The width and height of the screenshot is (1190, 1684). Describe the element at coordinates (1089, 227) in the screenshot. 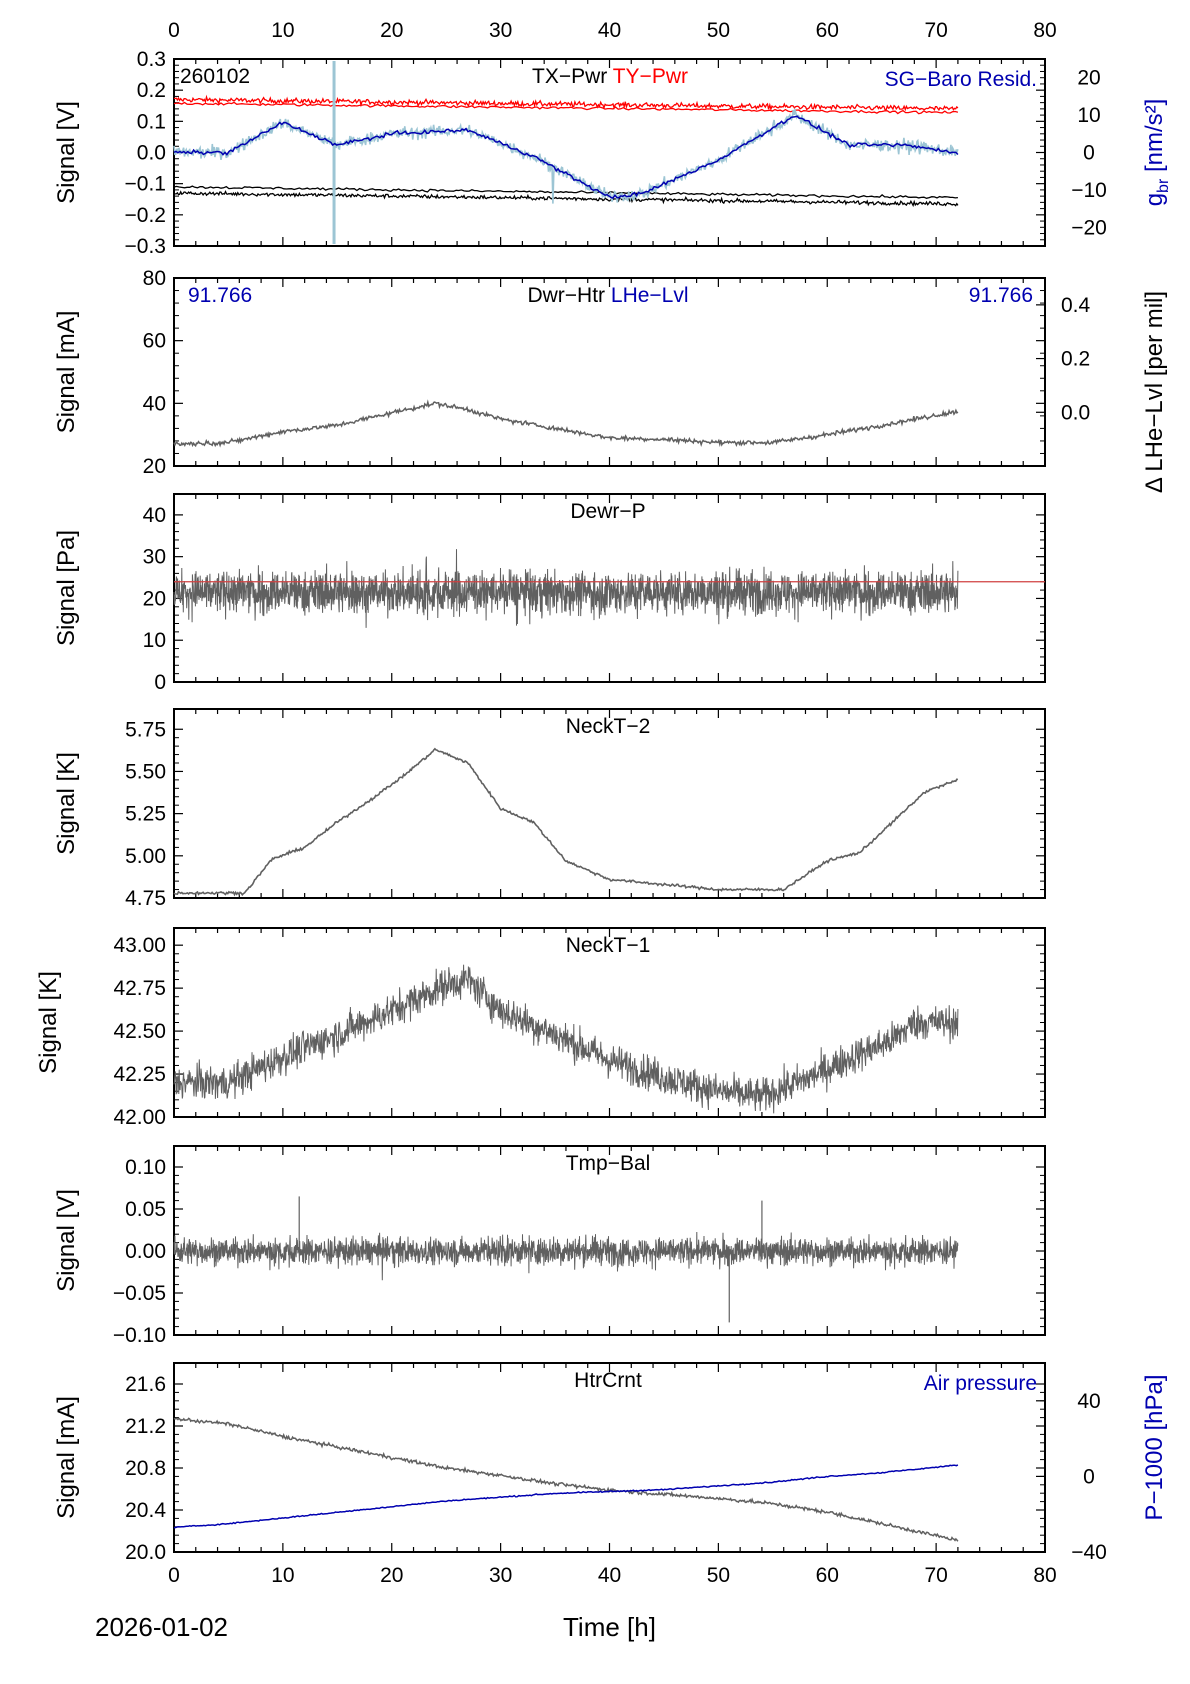

I see `y2-tick-label: −20` at that location.